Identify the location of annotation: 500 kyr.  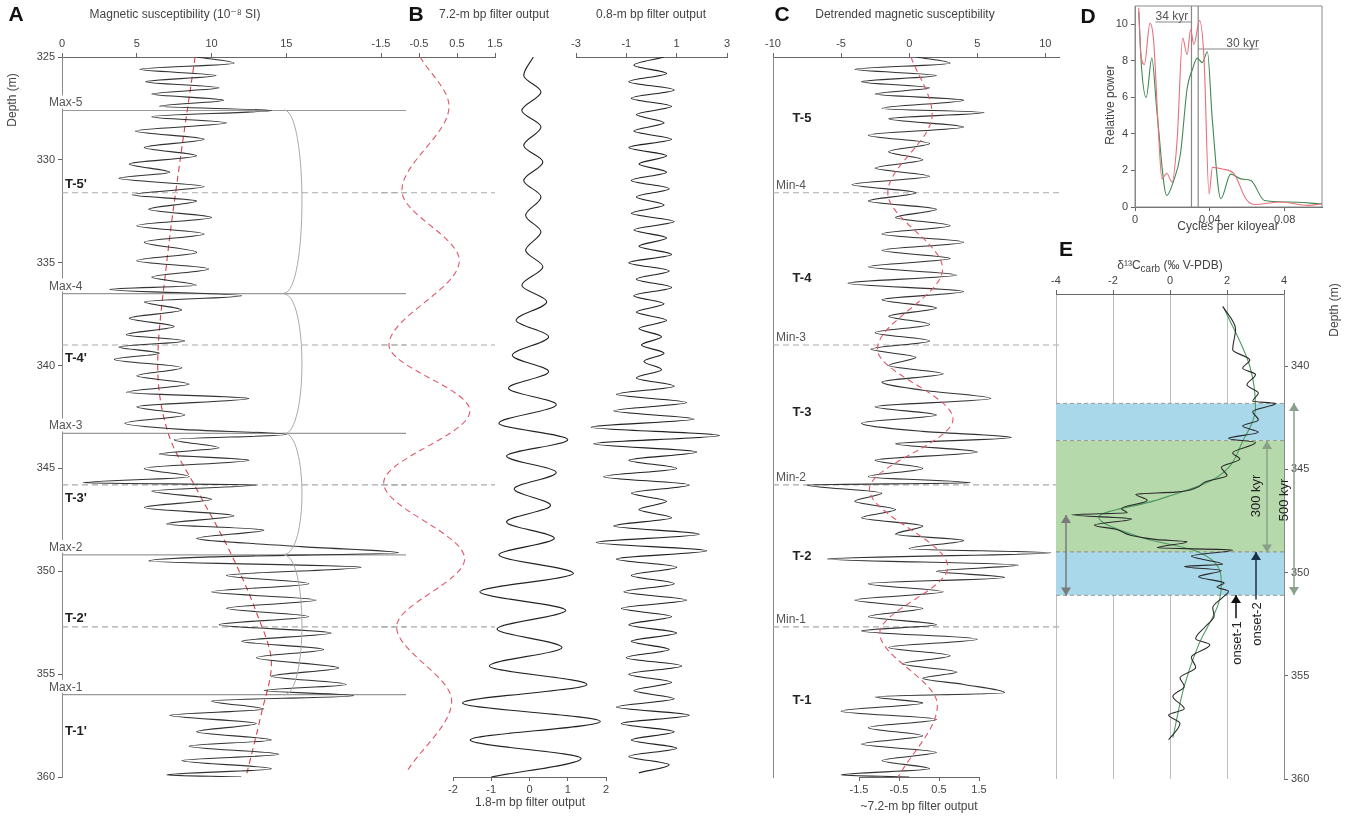
(1283, 500).